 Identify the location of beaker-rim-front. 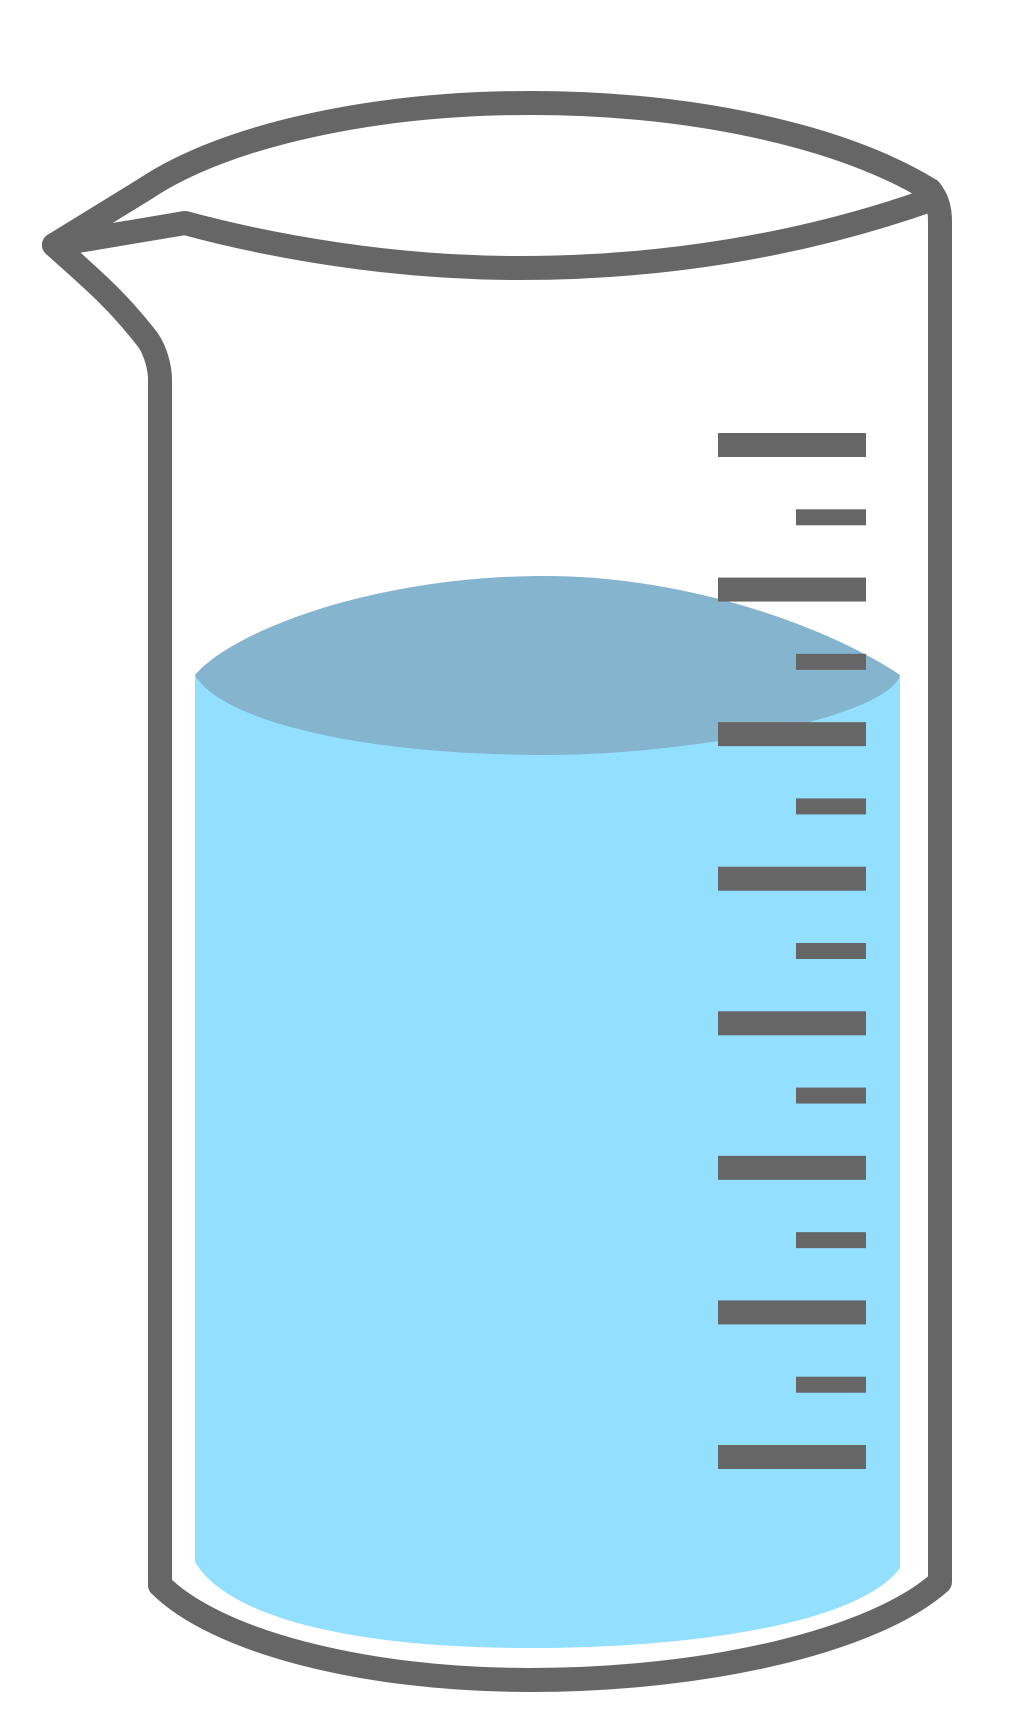
(492, 234).